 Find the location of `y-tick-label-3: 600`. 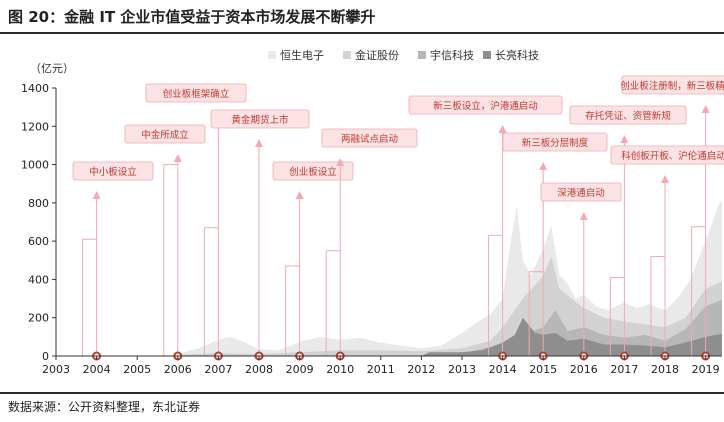

y-tick-label-3: 600 is located at coordinates (38, 241).